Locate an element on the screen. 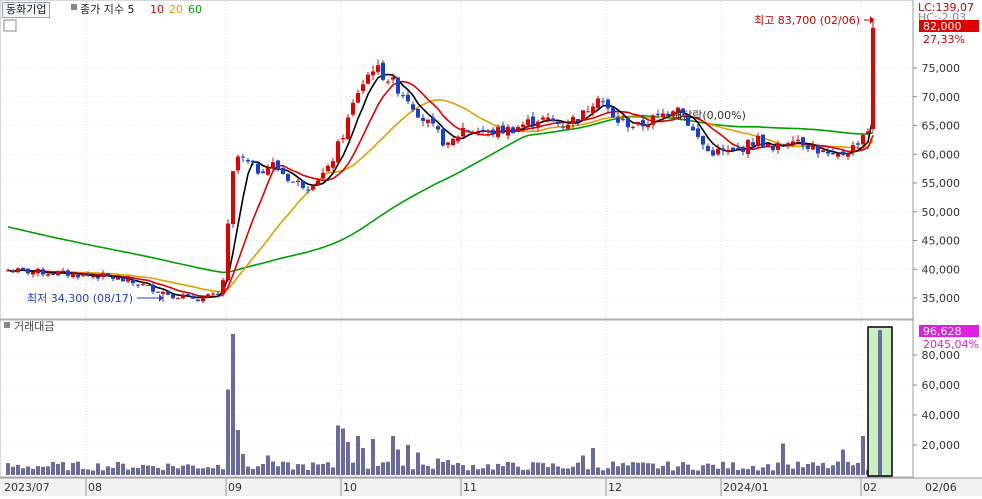  volume-change-label: 2045,04% is located at coordinates (951, 344).